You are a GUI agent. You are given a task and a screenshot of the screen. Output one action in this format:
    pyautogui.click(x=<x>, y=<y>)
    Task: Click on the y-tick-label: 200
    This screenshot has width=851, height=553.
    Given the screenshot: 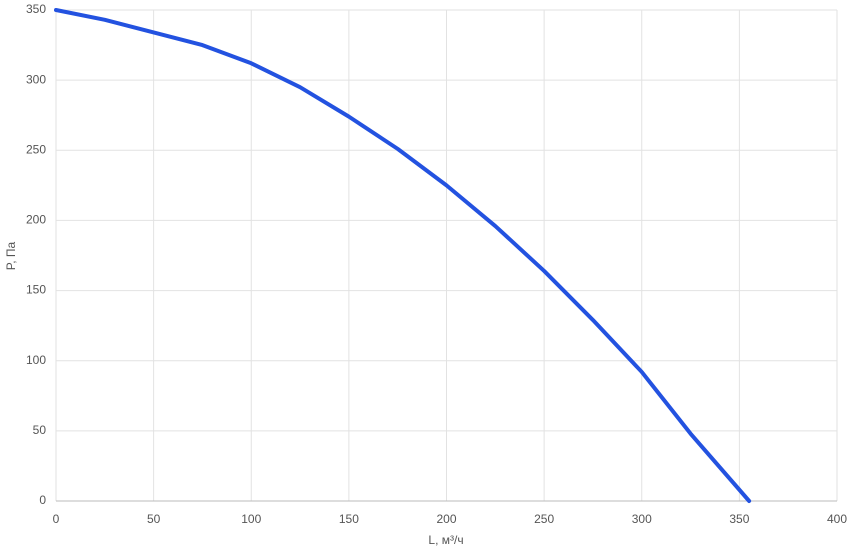 What is the action you would take?
    pyautogui.click(x=36, y=220)
    